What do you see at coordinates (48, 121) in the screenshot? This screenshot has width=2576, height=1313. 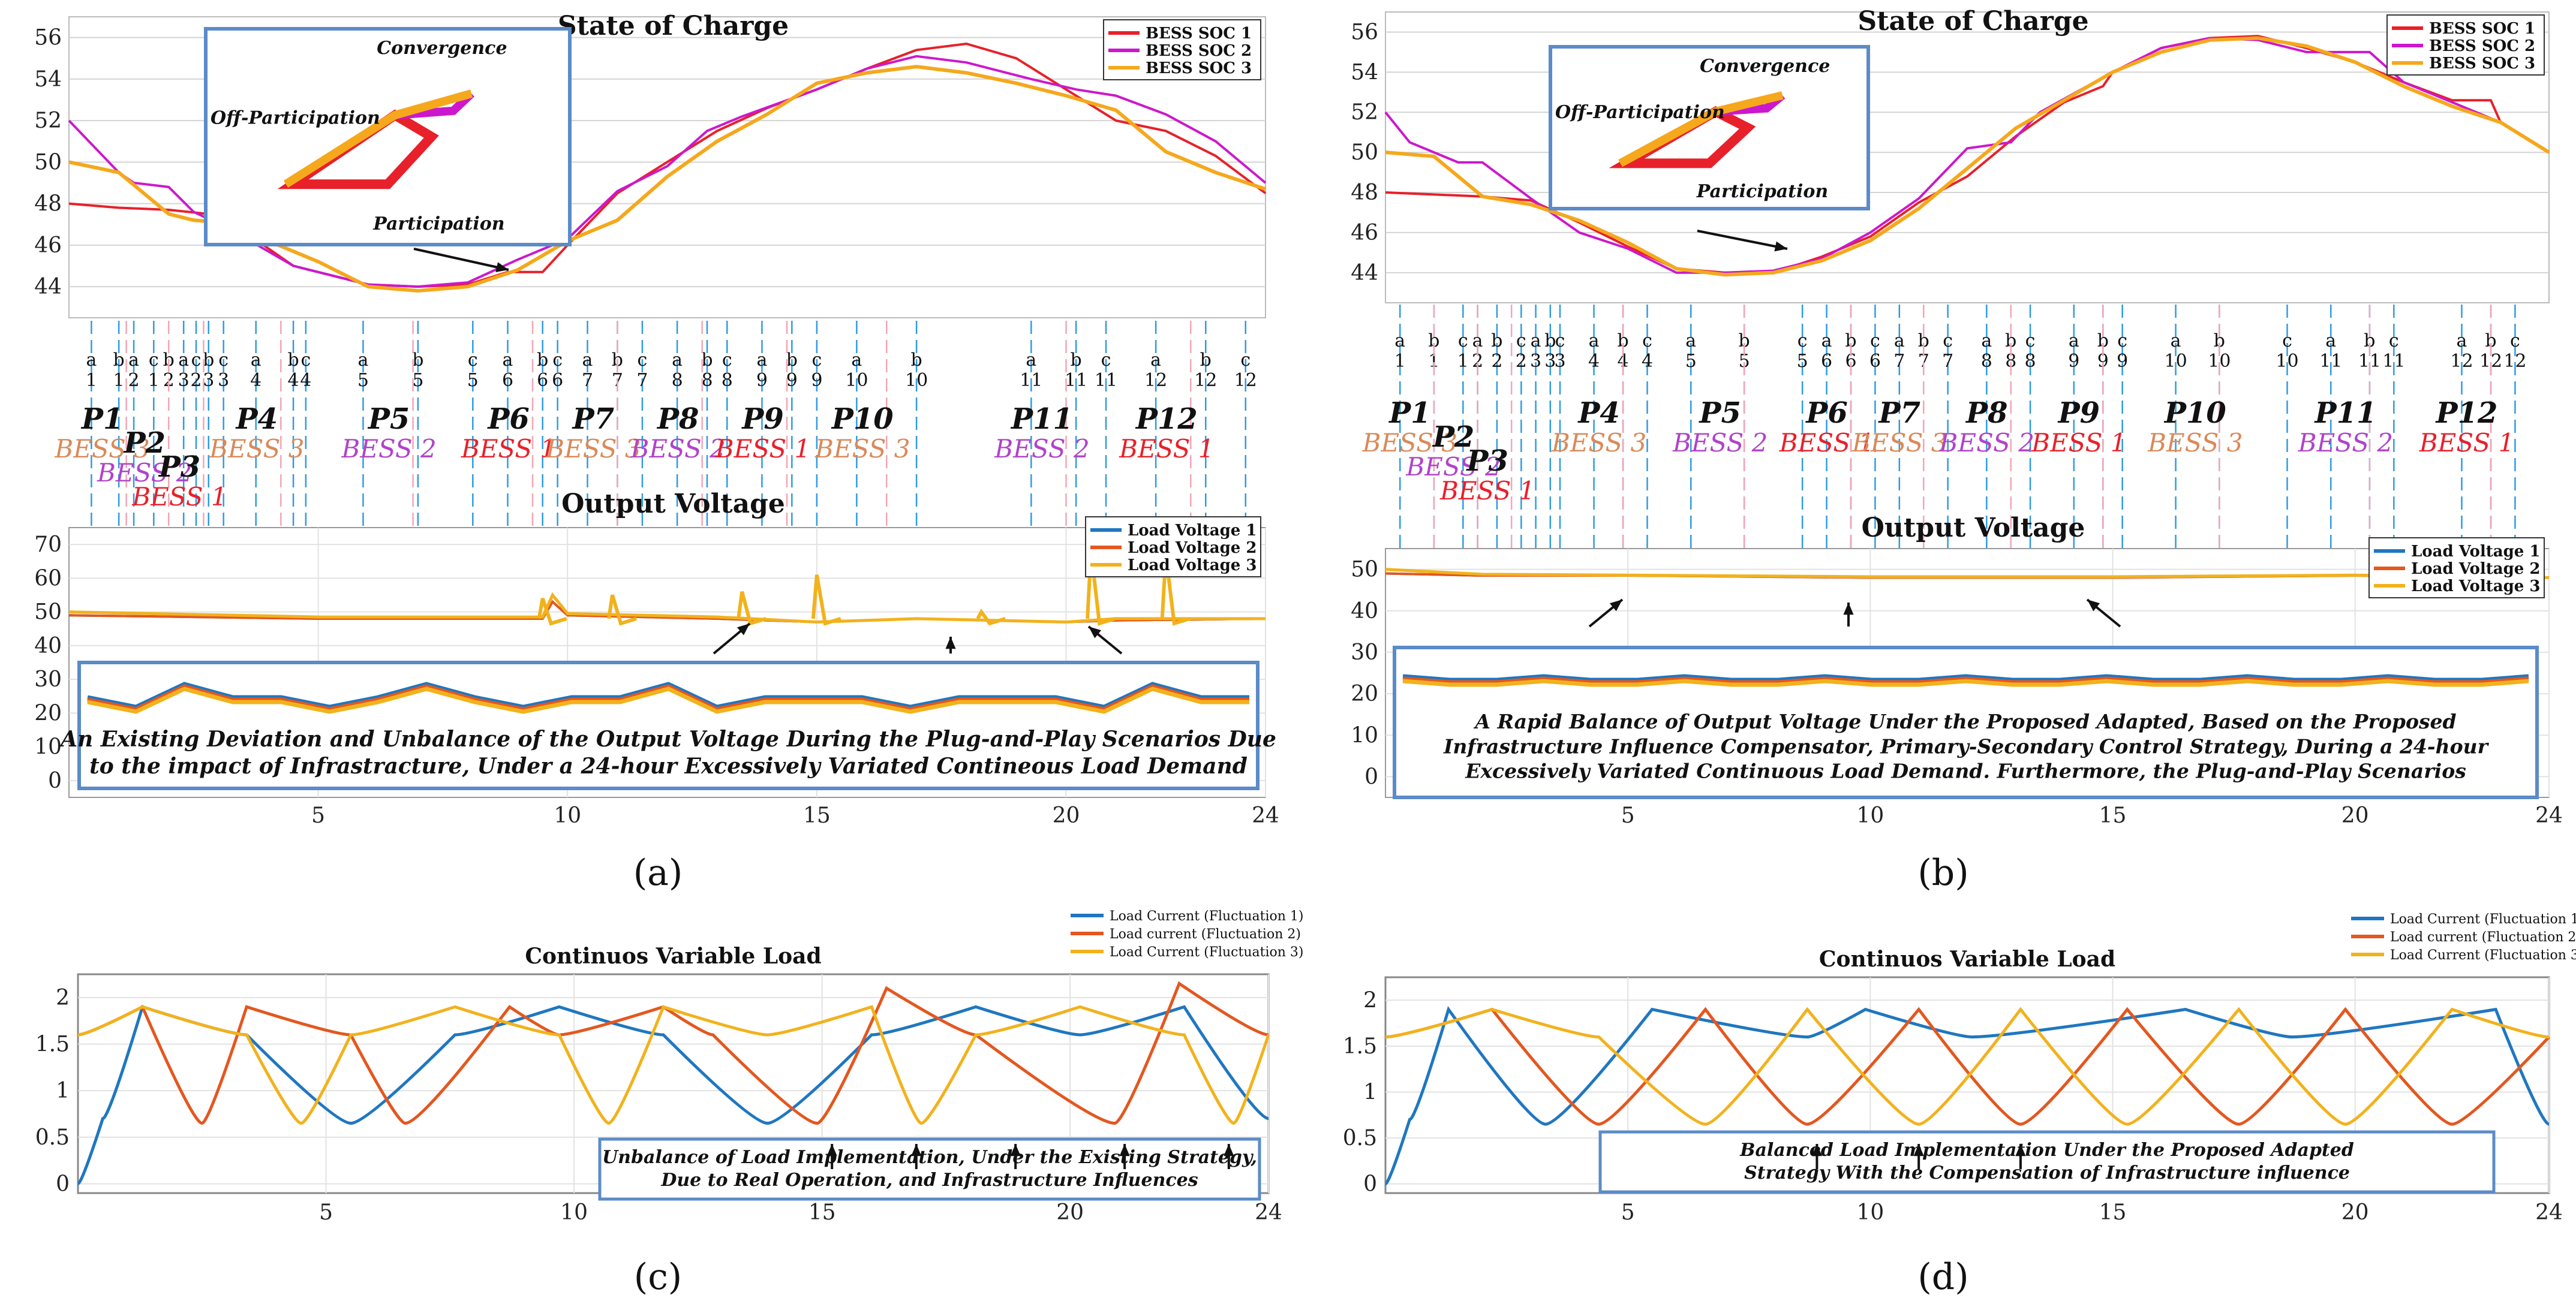 I see `a-soc-ytick: 52` at bounding box center [48, 121].